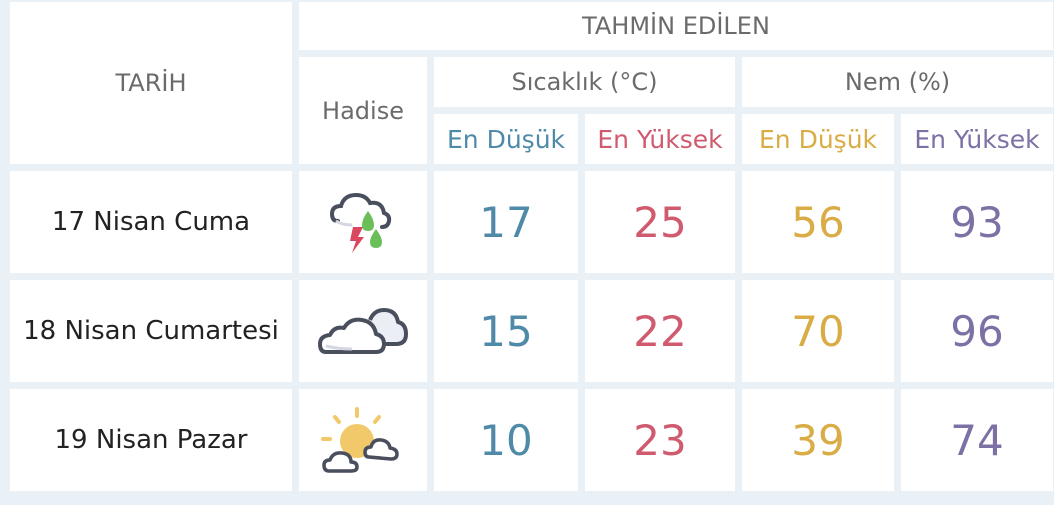  I want to click on hum-max-header: En Yüksek, so click(977, 139).